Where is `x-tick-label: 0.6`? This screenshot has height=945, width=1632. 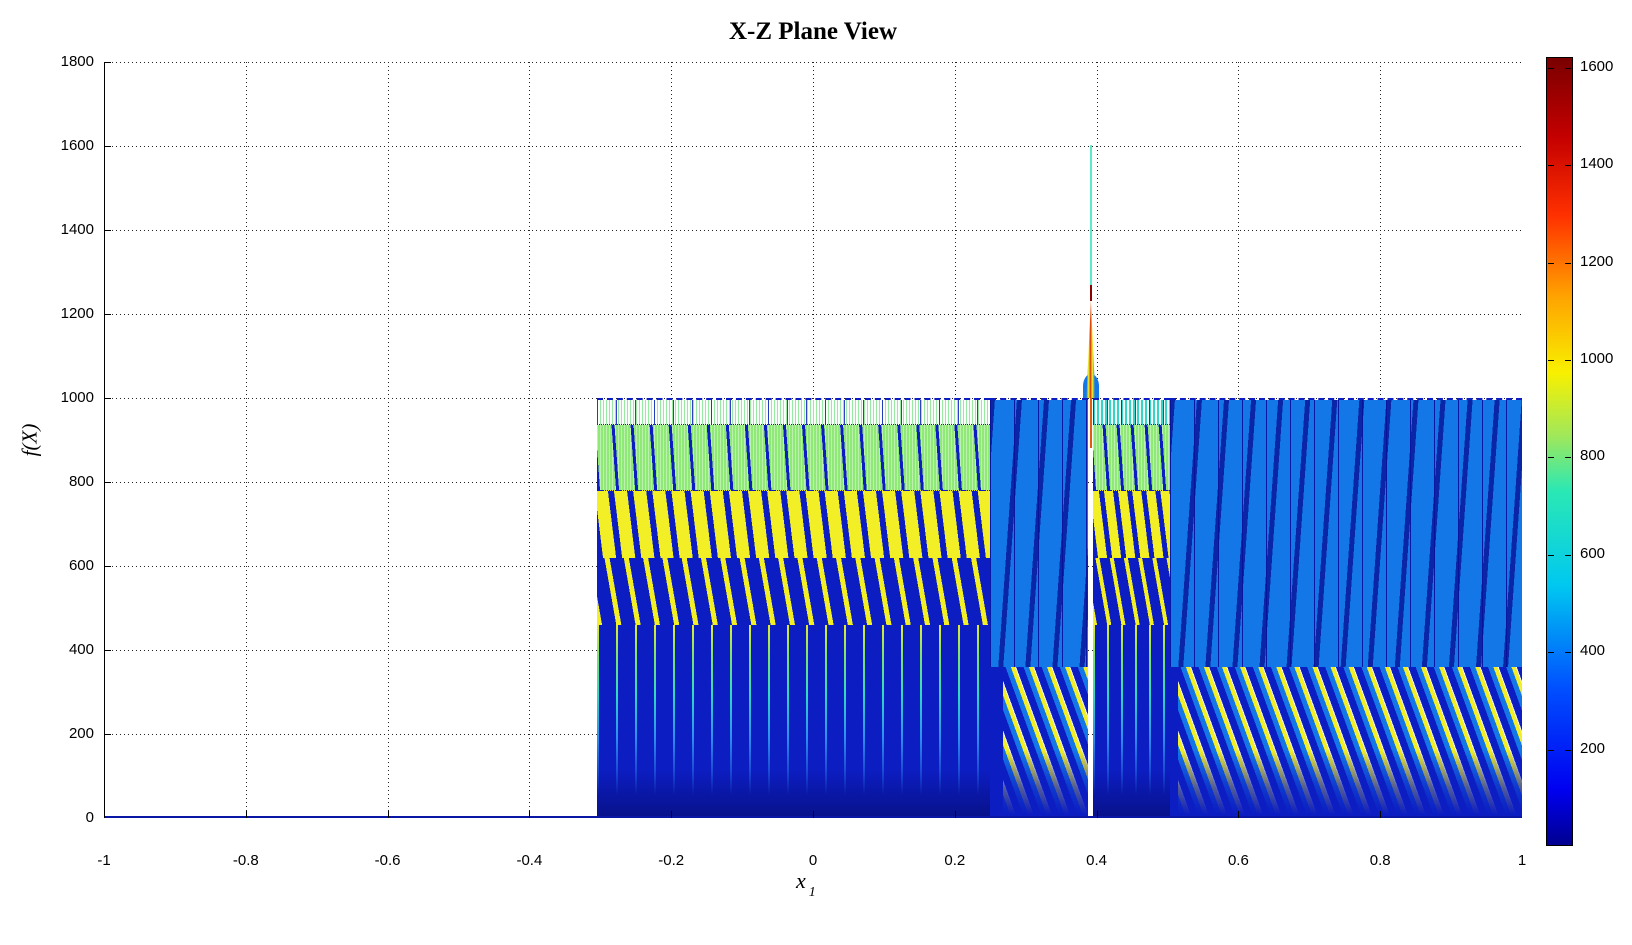 x-tick-label: 0.6 is located at coordinates (1238, 860).